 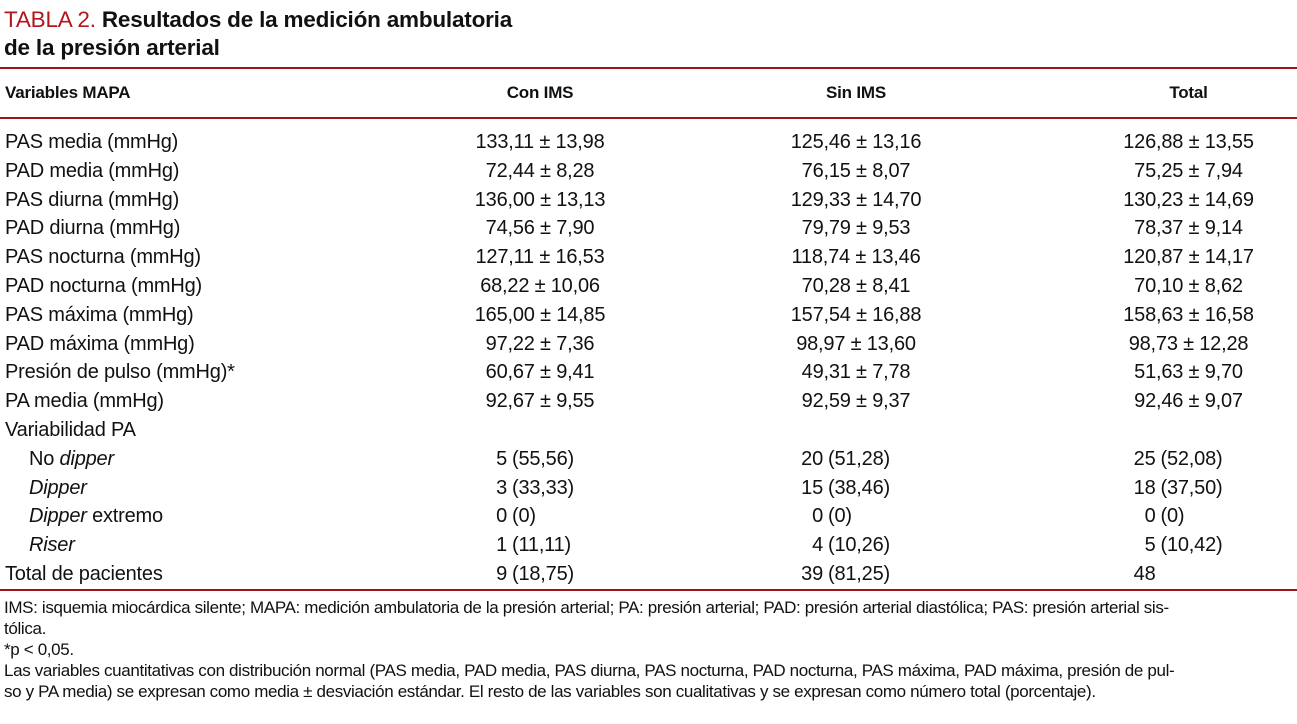 I want to click on row-label: PAD máxima (mmHg), so click(x=100, y=343).